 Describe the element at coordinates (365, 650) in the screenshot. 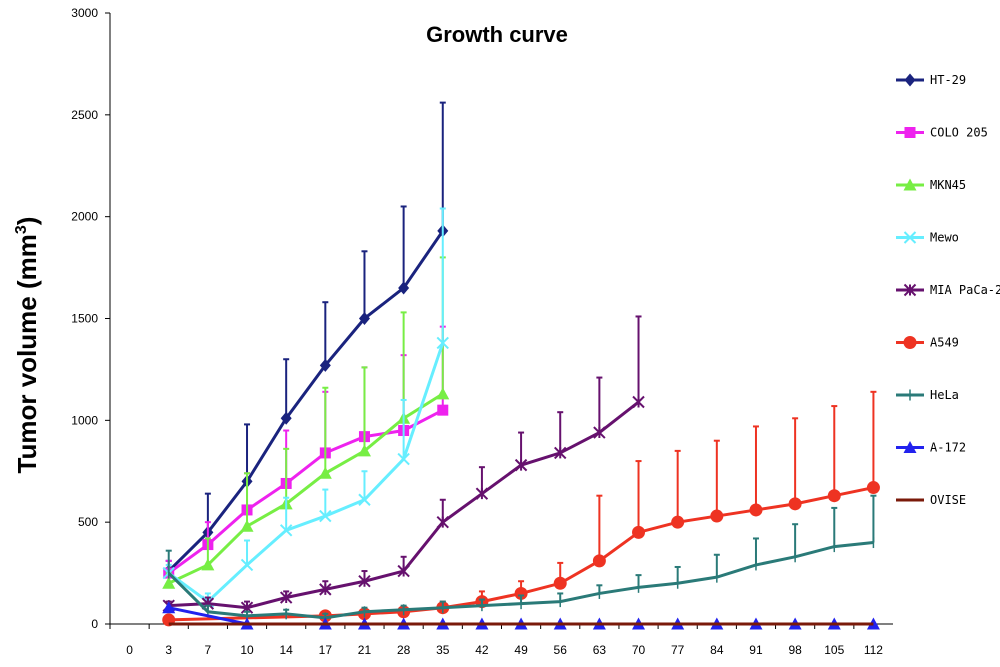

I see `x-tick-label: 21` at that location.